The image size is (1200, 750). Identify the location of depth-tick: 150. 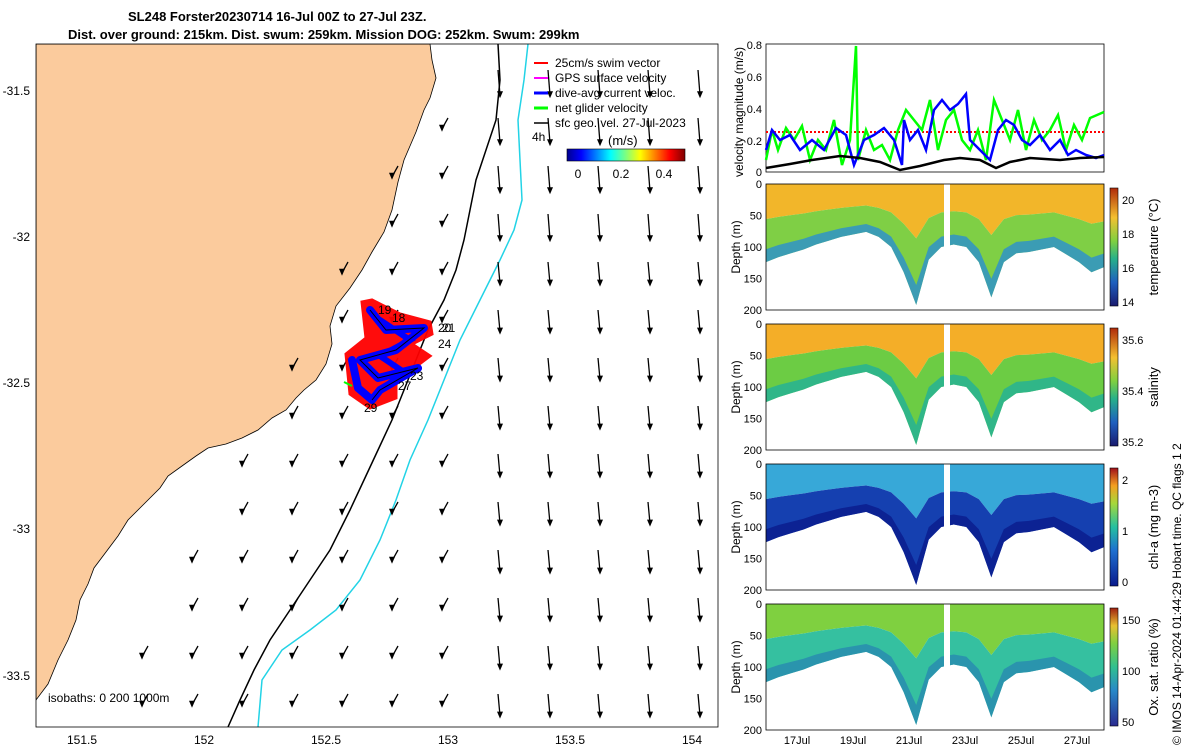
(753, 280).